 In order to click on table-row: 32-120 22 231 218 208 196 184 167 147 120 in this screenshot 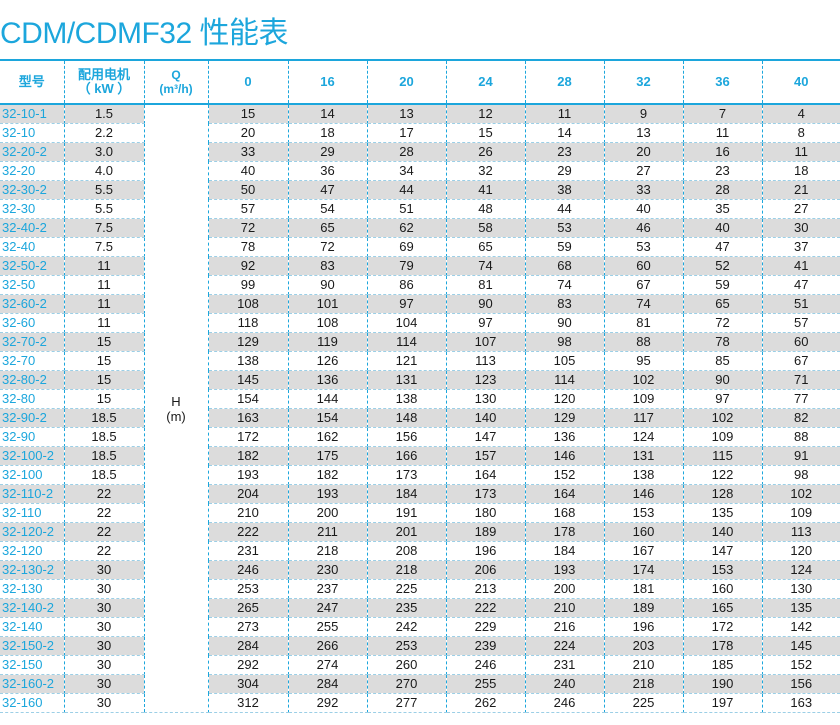, I will do `click(420, 551)`.